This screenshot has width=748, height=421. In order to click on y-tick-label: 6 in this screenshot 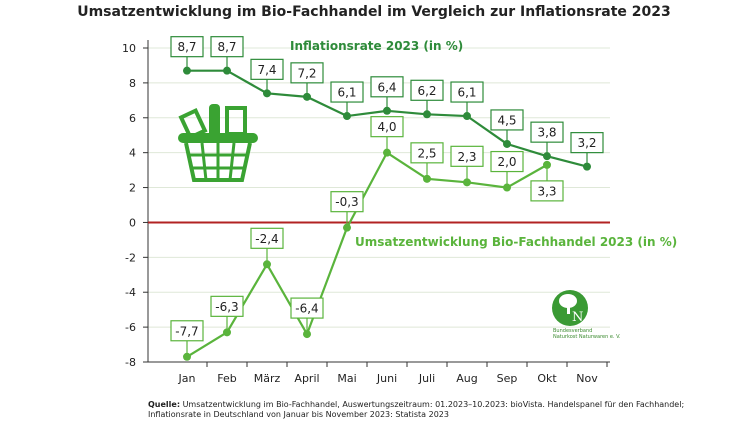, I will do `click(132, 118)`.